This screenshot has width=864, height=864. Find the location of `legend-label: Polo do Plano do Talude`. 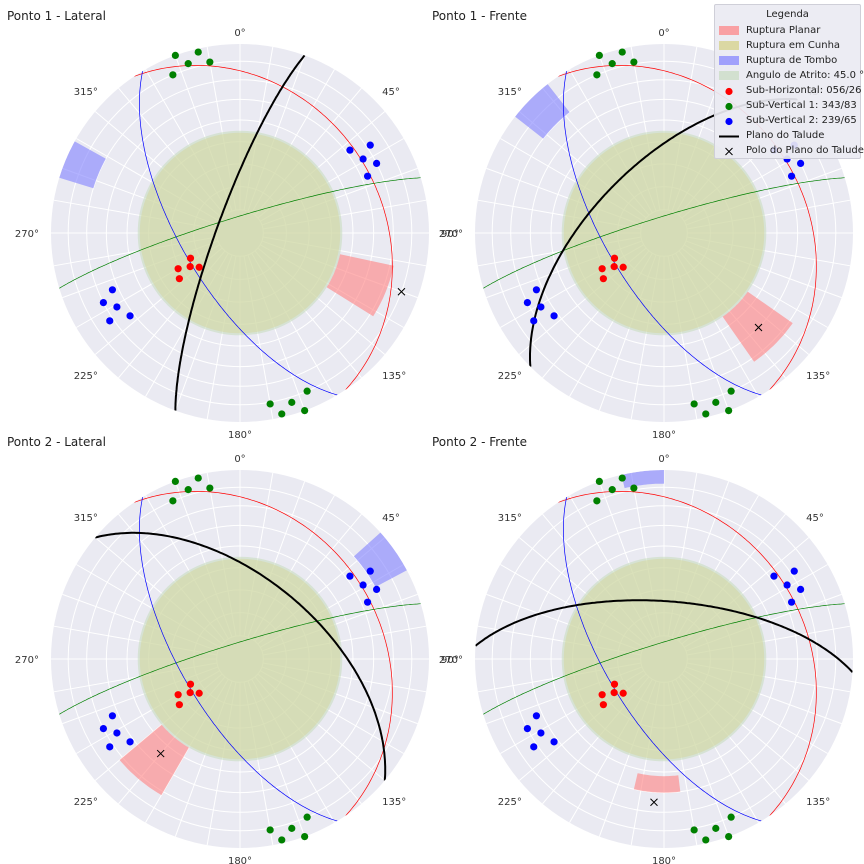

legend-label: Polo do Plano do Talude is located at coordinates (805, 150).